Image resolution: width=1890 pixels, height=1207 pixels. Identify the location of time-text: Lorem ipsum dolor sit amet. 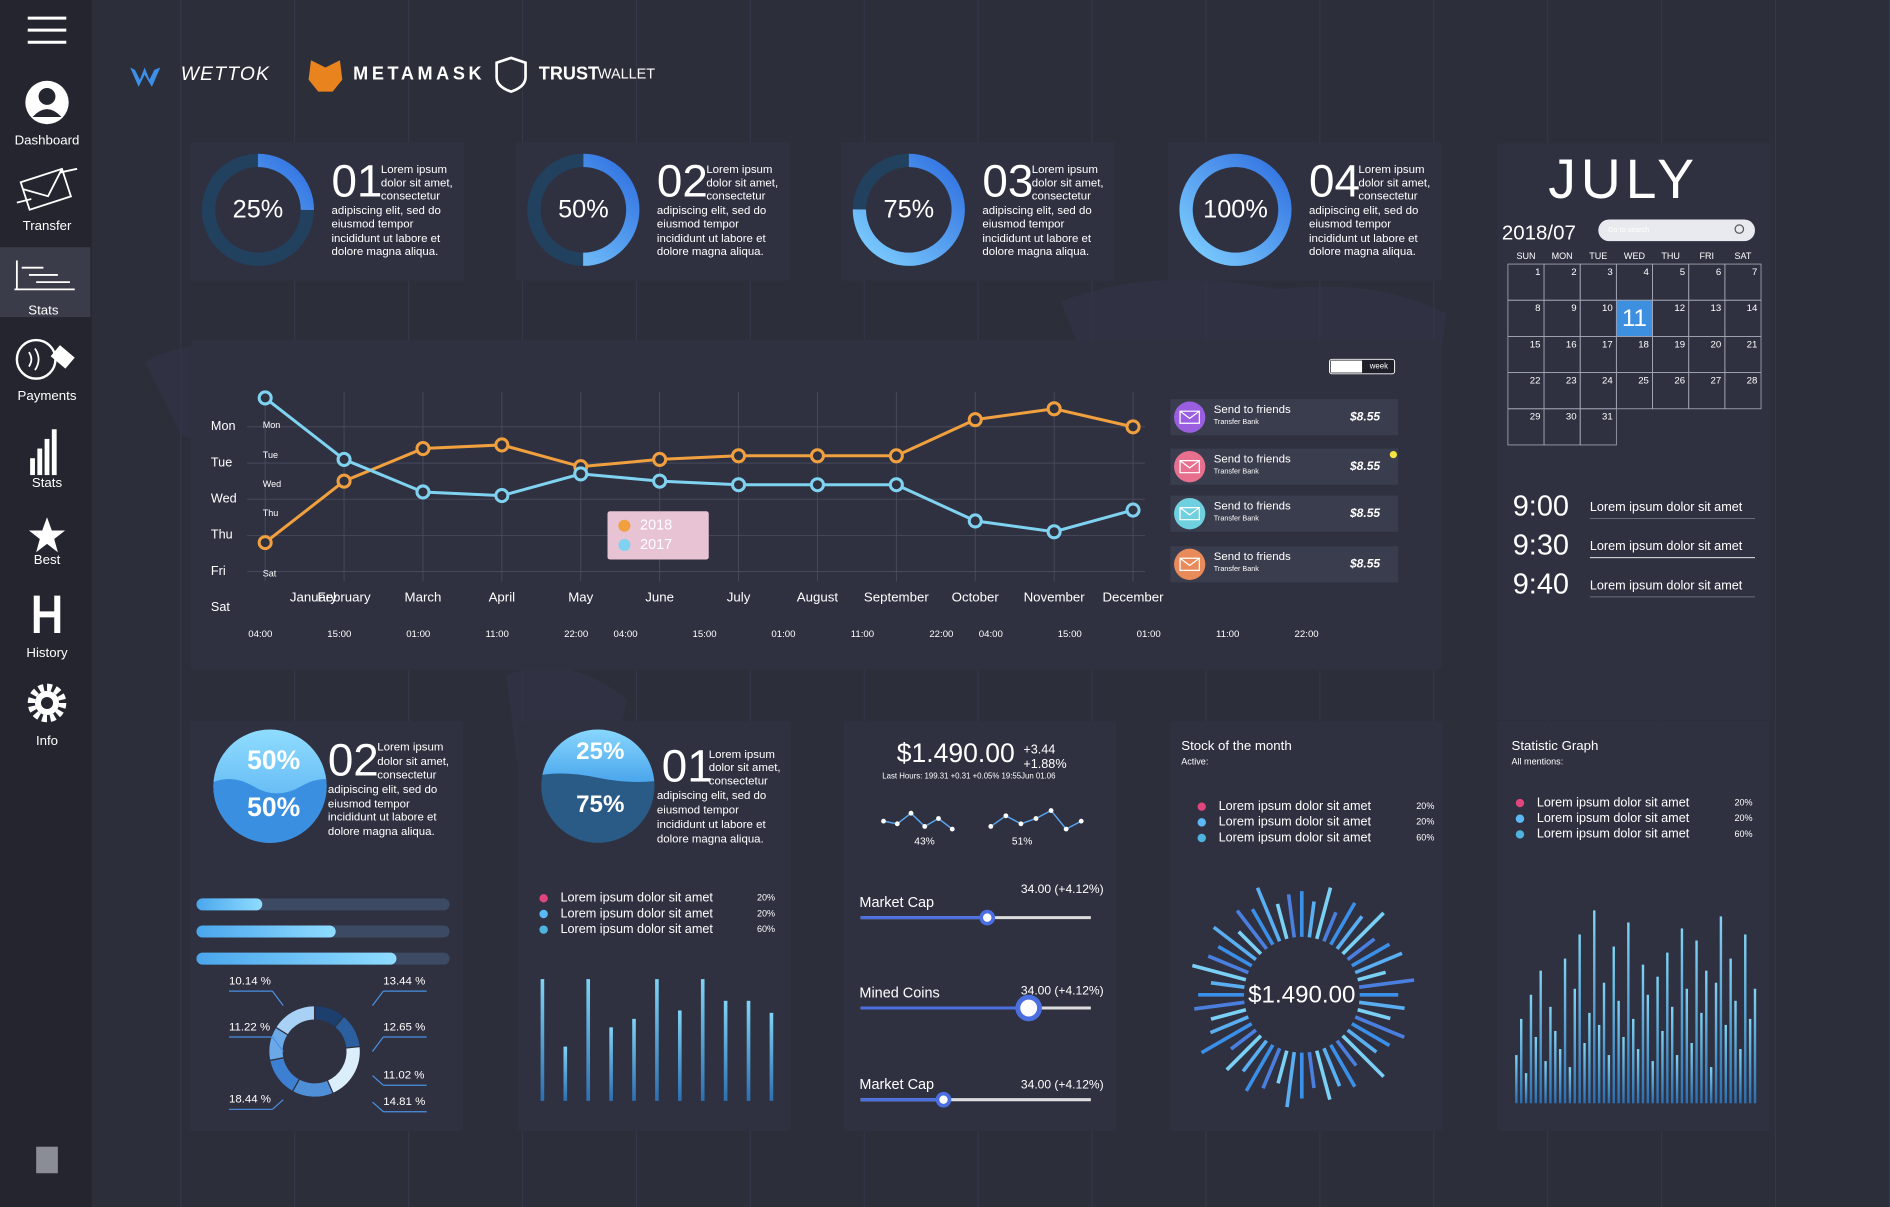
(1666, 546).